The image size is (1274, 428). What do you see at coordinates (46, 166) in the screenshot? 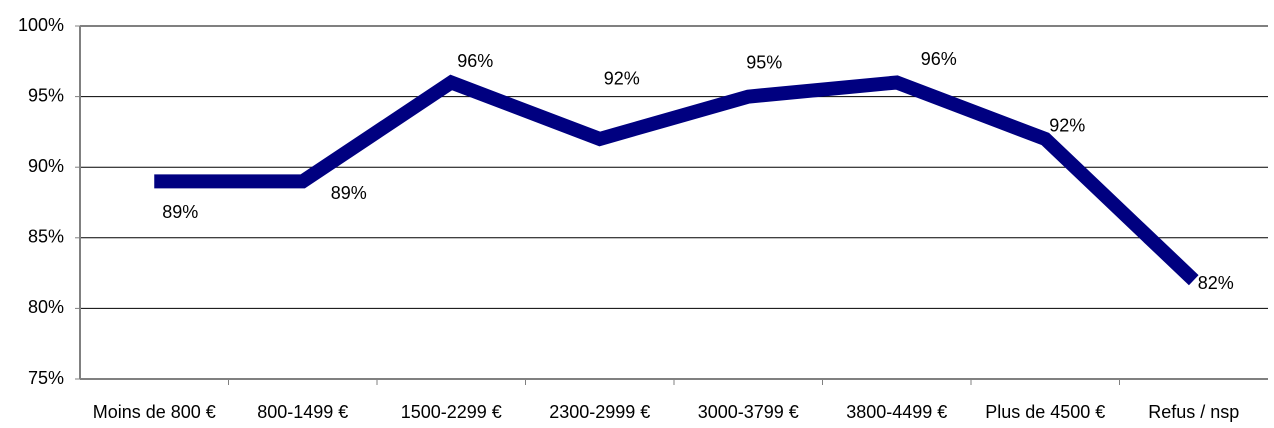
I see `y-tick-label: 90%` at bounding box center [46, 166].